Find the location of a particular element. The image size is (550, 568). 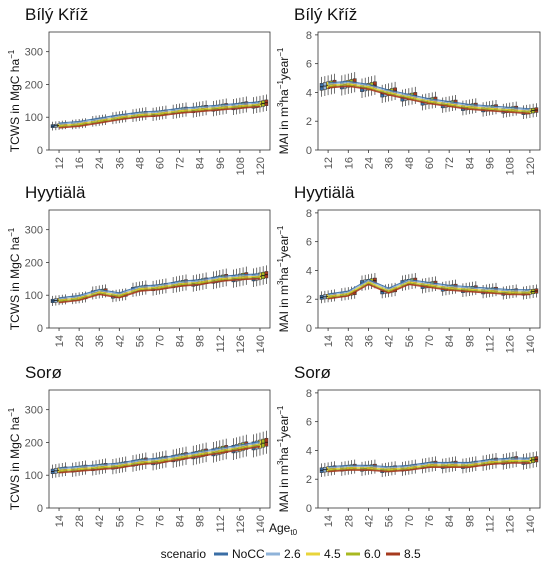

y-tick-label: 8 is located at coordinates (309, 394).